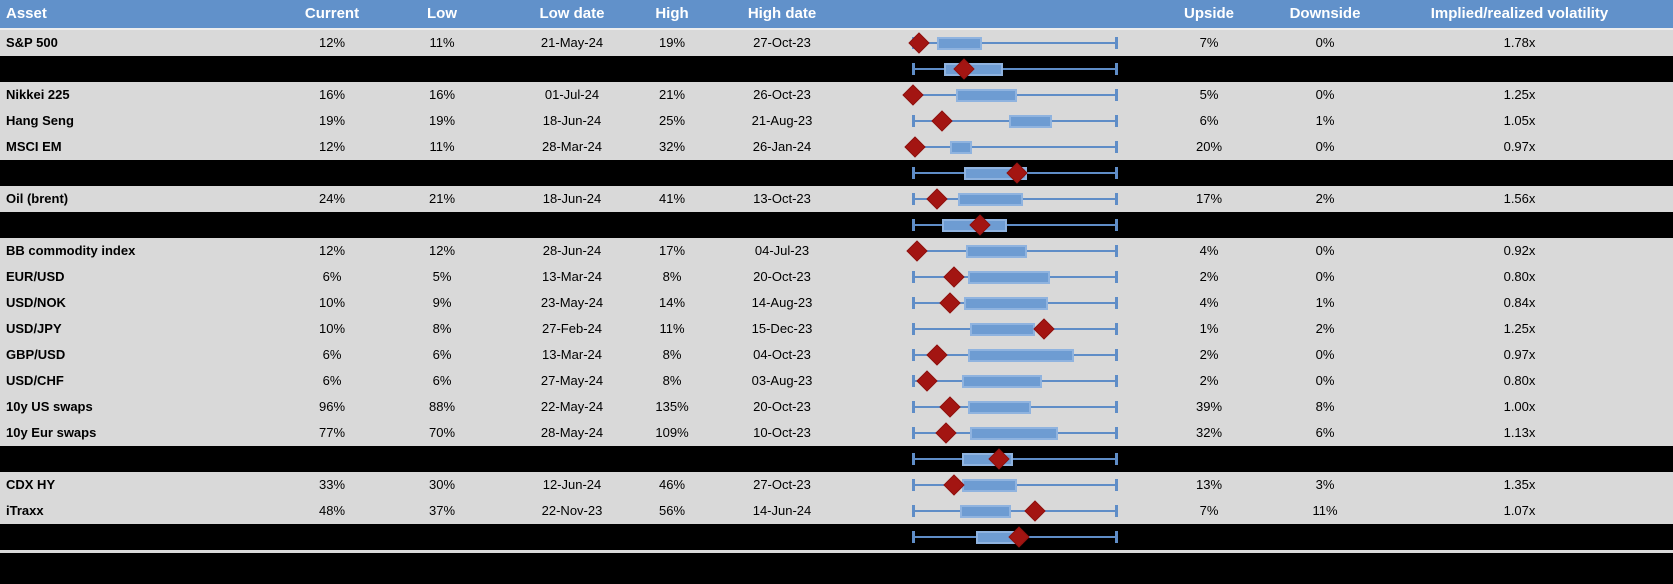 The image size is (1673, 584). What do you see at coordinates (572, 250) in the screenshot?
I see `low-date: 28-Jun-24` at bounding box center [572, 250].